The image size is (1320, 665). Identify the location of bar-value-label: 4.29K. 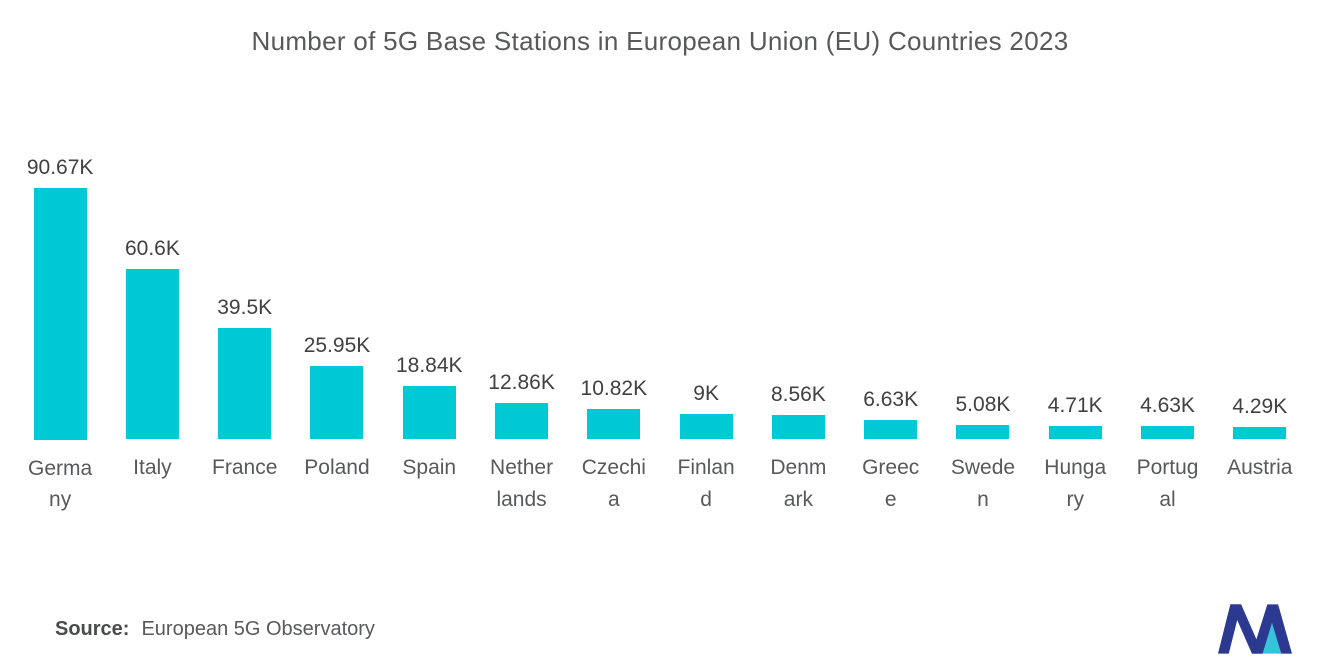
(1260, 406).